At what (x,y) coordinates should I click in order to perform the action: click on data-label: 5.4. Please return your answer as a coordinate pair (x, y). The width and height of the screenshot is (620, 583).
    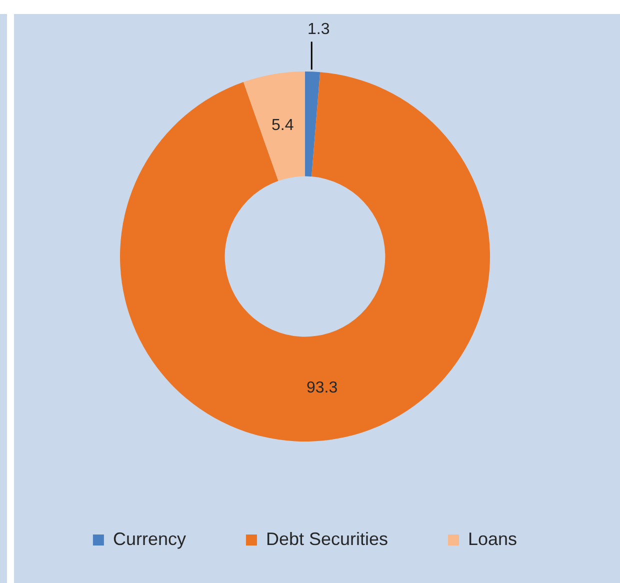
    Looking at the image, I should click on (282, 125).